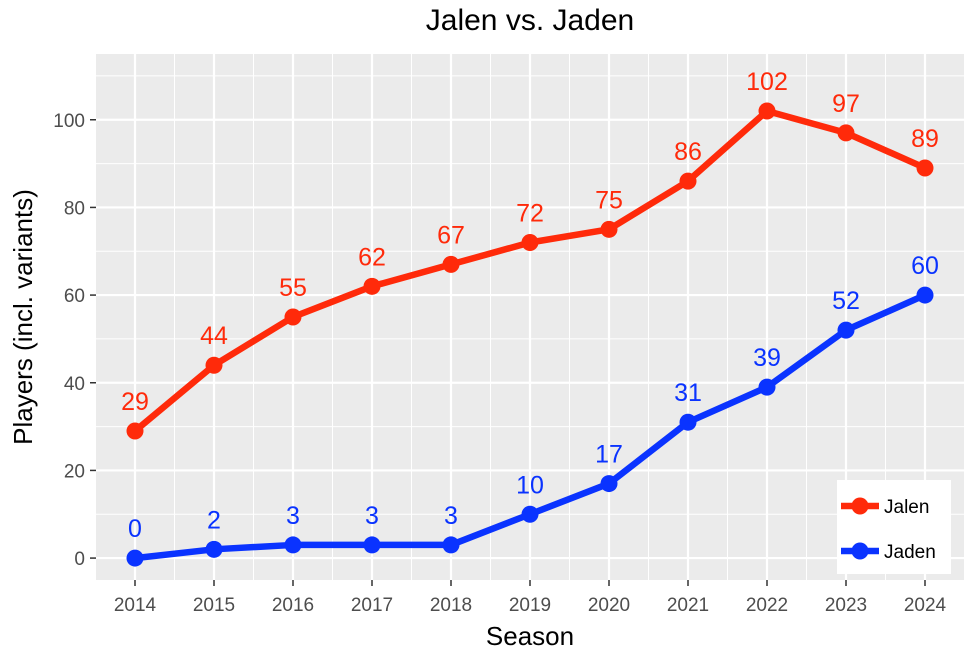 Image resolution: width=976 pixels, height=660 pixels. I want to click on x-tick-label: 2018, so click(451, 605).